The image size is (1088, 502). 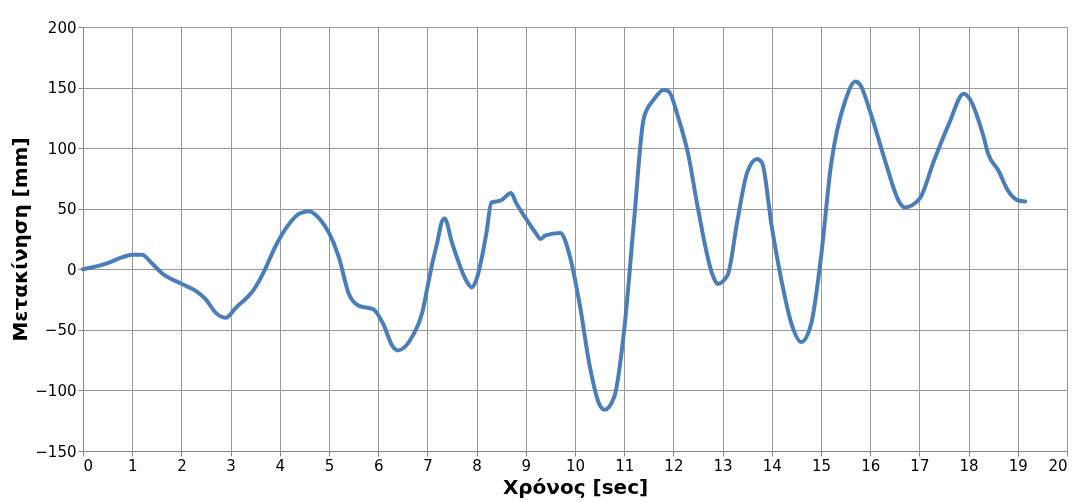 I want to click on y-tick-label: 50, so click(x=67, y=209).